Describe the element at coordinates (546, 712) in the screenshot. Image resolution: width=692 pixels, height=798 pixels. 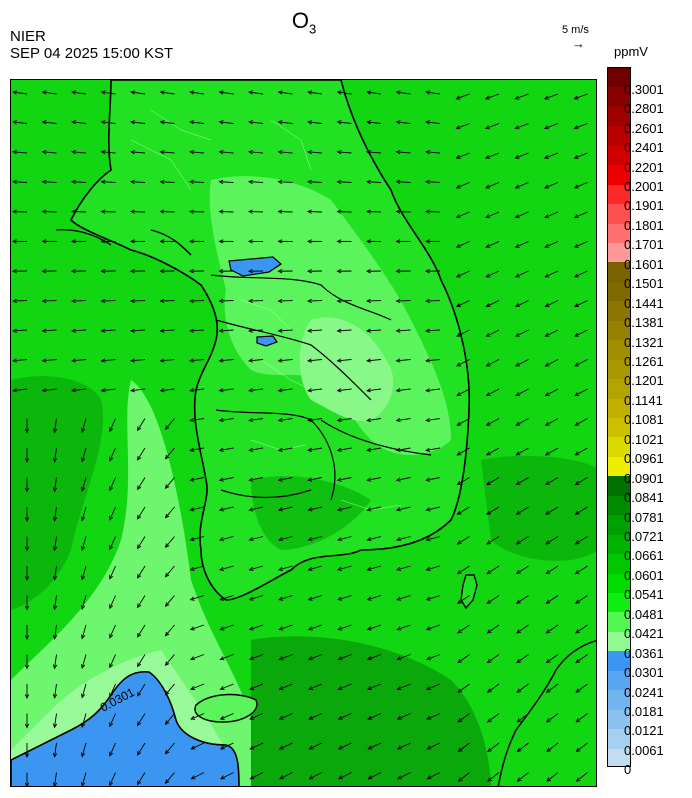
I see `japan-coast` at that location.